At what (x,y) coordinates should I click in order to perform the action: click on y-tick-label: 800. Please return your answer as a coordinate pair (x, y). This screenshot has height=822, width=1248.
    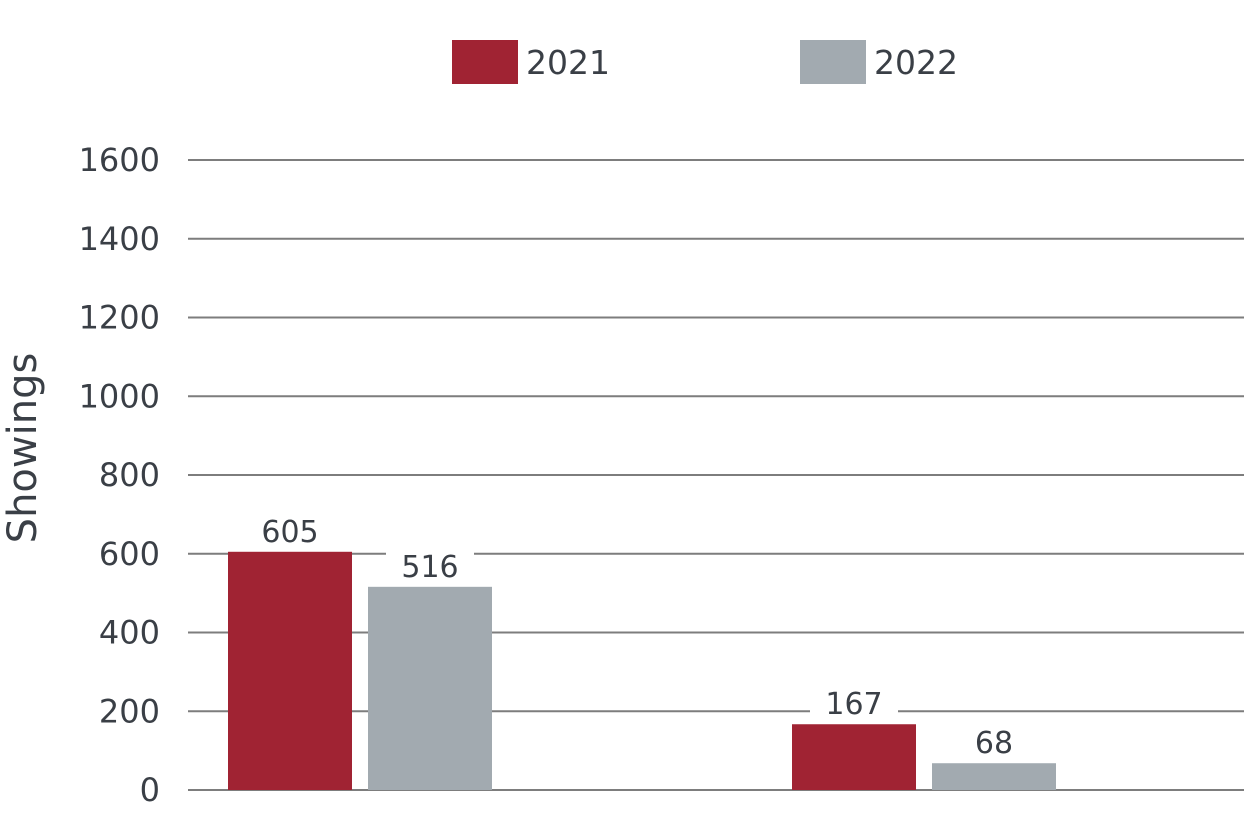
    Looking at the image, I should click on (129, 475).